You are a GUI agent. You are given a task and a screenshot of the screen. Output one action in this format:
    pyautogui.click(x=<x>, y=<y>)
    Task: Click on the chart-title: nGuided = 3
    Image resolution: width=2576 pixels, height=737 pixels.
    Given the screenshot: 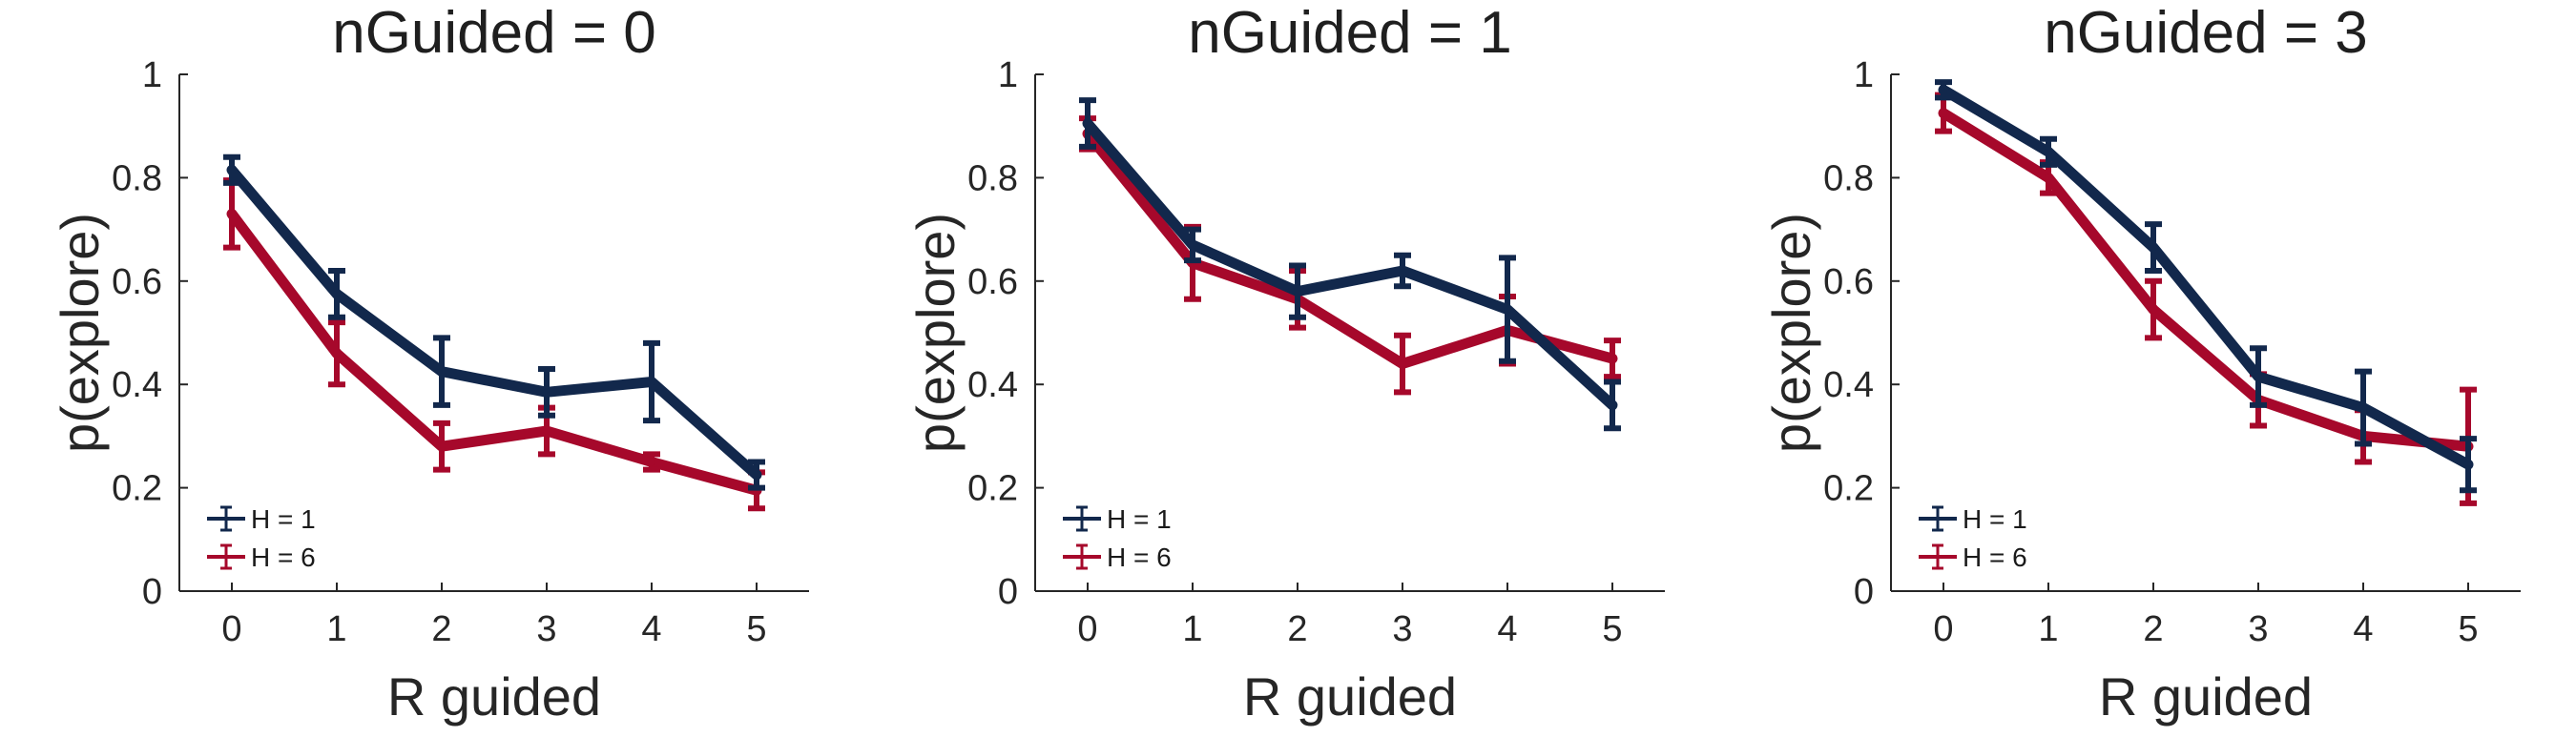 What is the action you would take?
    pyautogui.click(x=2206, y=33)
    